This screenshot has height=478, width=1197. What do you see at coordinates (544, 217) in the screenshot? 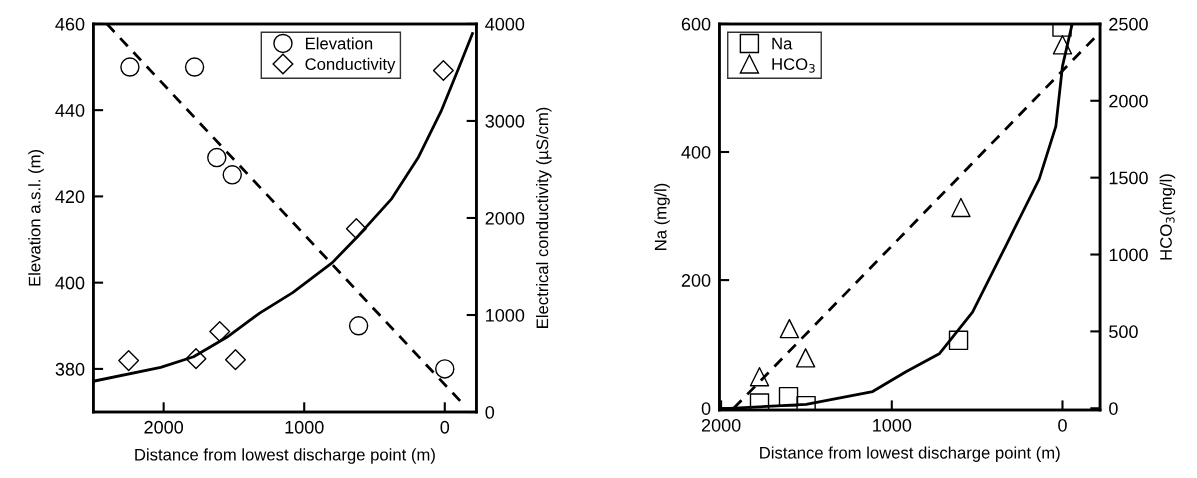
I see `y2-axis-title: Electrical conductivity (µS/cm)` at bounding box center [544, 217].